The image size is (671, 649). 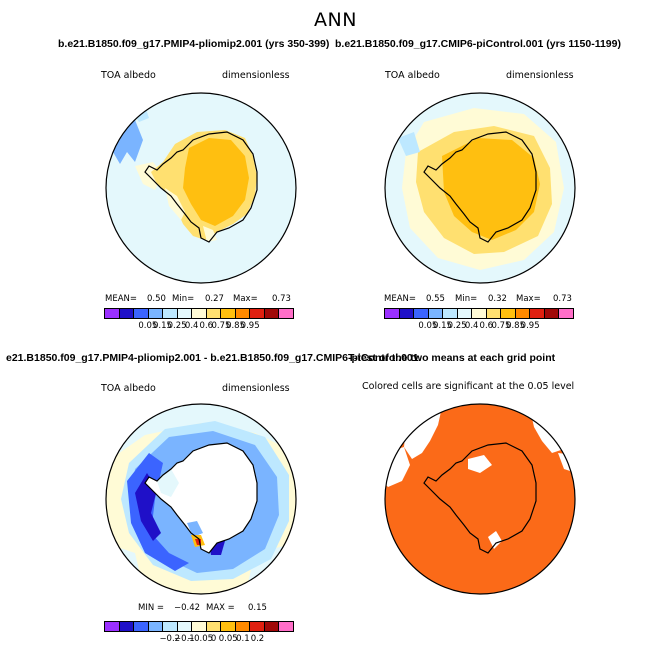 I want to click on panel-3-map-border, so click(x=201, y=499).